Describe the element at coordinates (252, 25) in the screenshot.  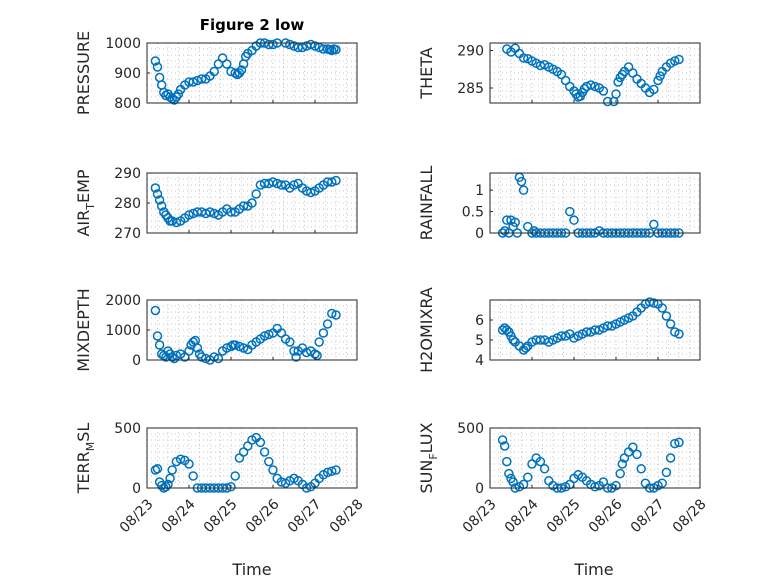
I see `figure-title: Figure 2 low` at that location.